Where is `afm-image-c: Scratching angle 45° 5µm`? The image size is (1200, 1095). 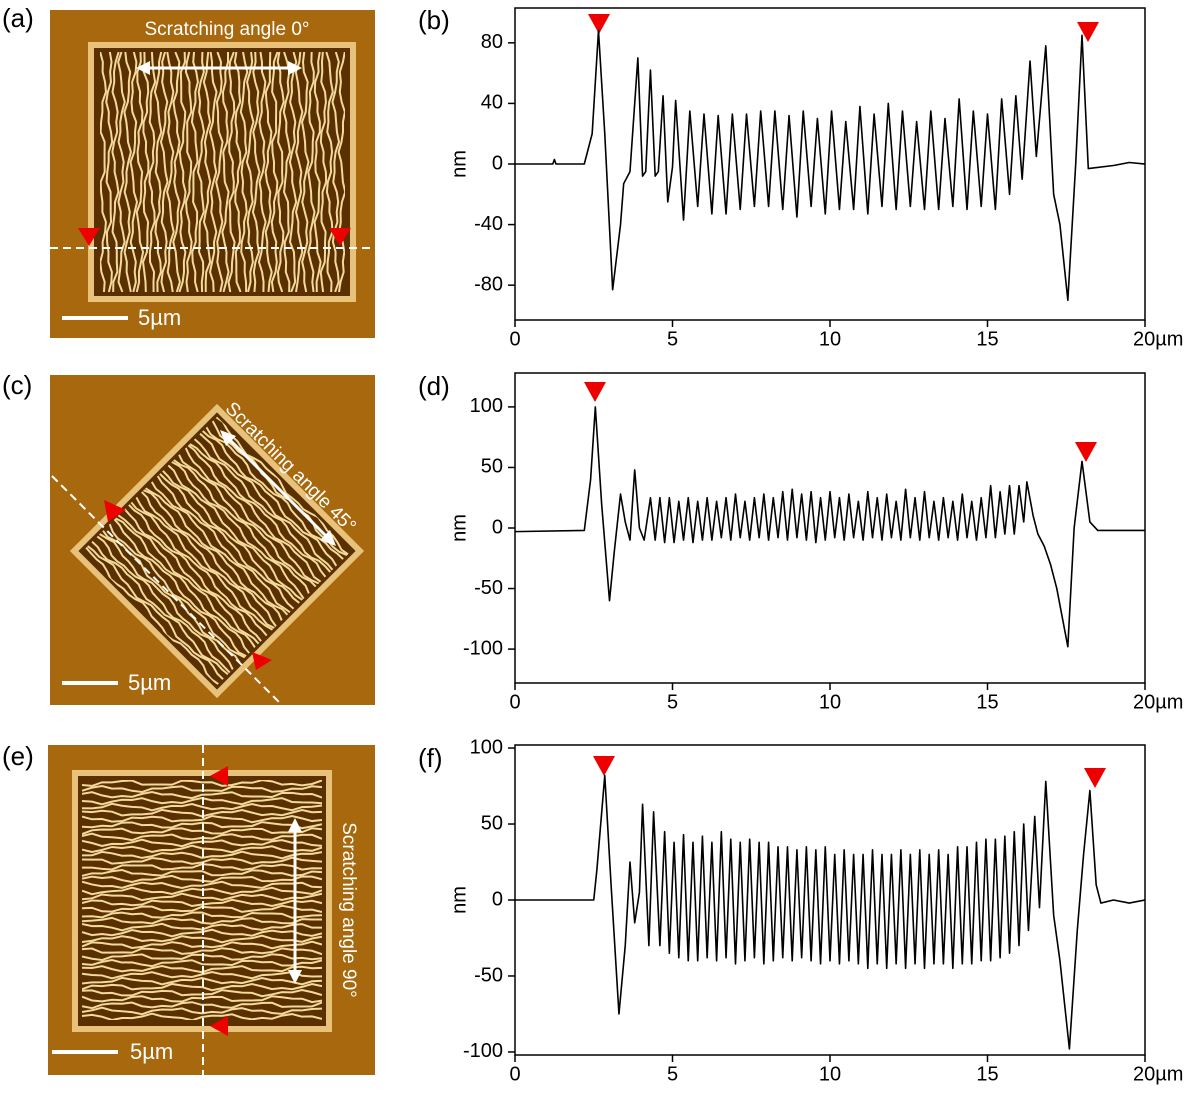
afm-image-c: Scratching angle 45° 5µm is located at coordinates (212, 540).